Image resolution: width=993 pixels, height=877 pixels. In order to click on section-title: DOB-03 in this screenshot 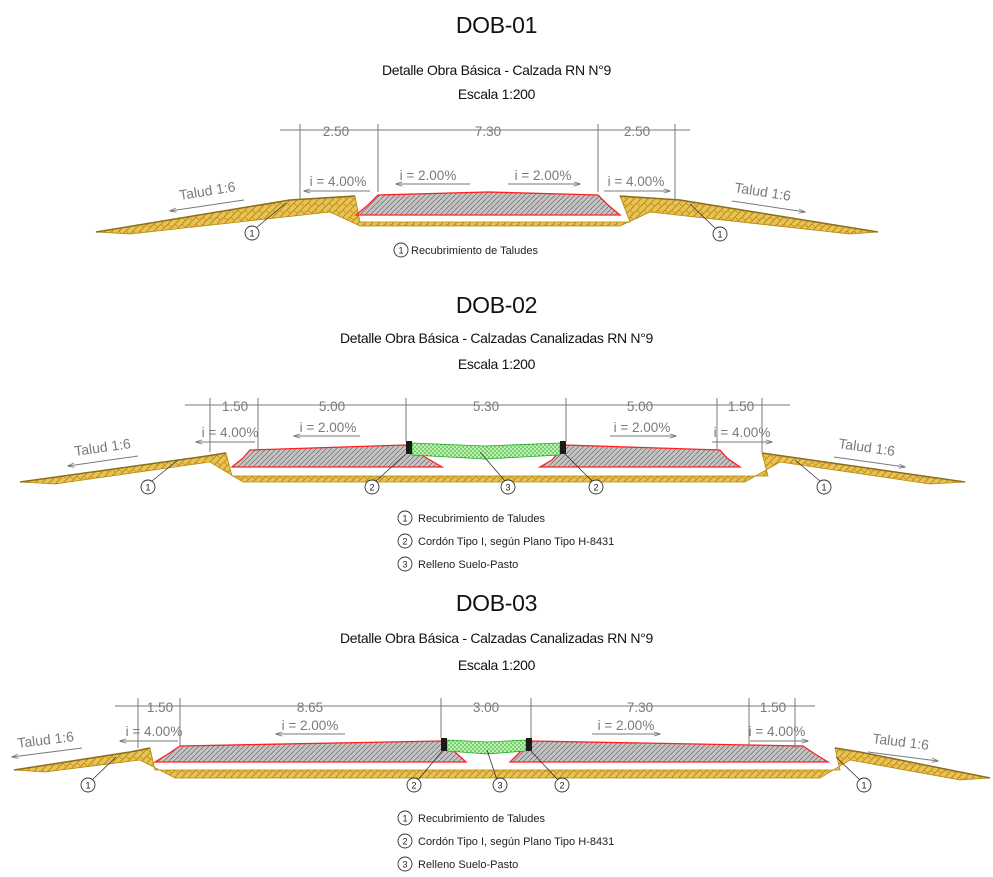, I will do `click(496, 603)`.